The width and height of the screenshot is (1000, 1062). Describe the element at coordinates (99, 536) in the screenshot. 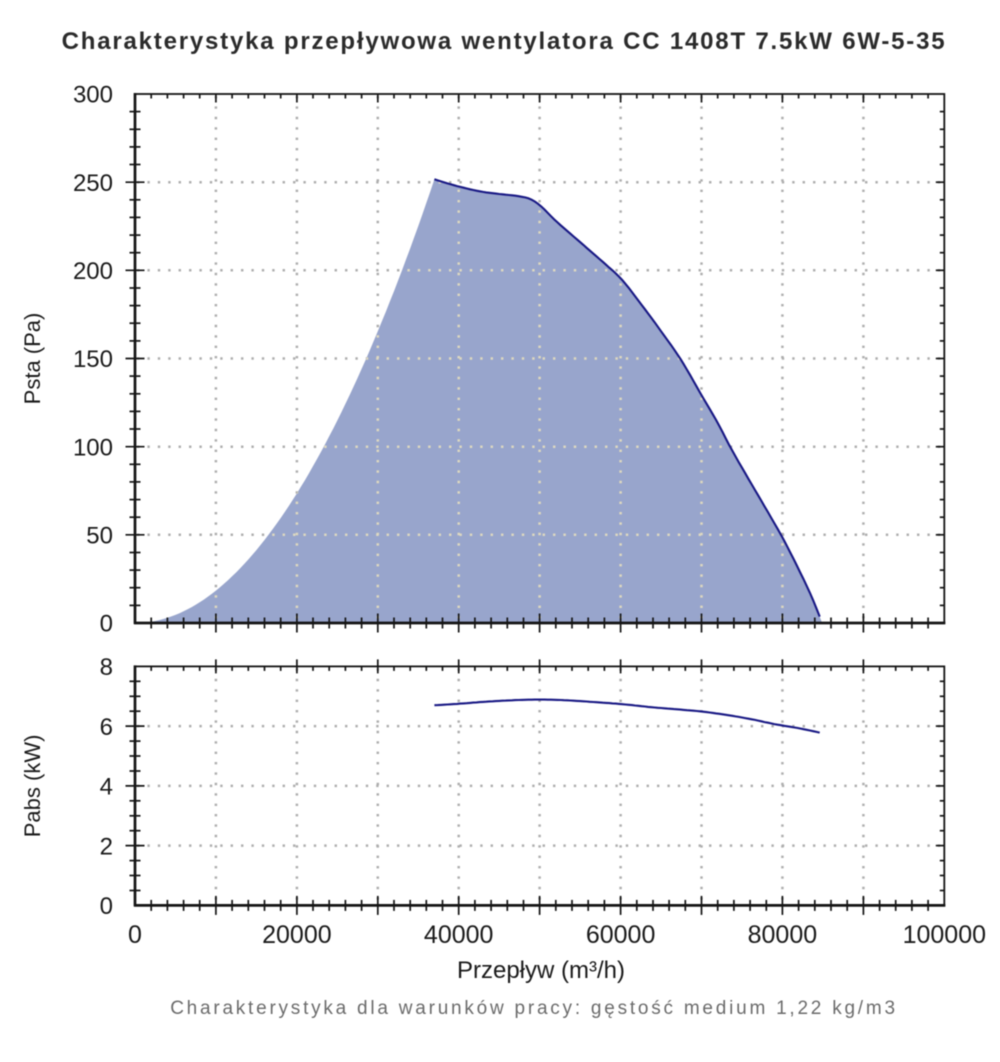

I see `svg-text: 50` at that location.